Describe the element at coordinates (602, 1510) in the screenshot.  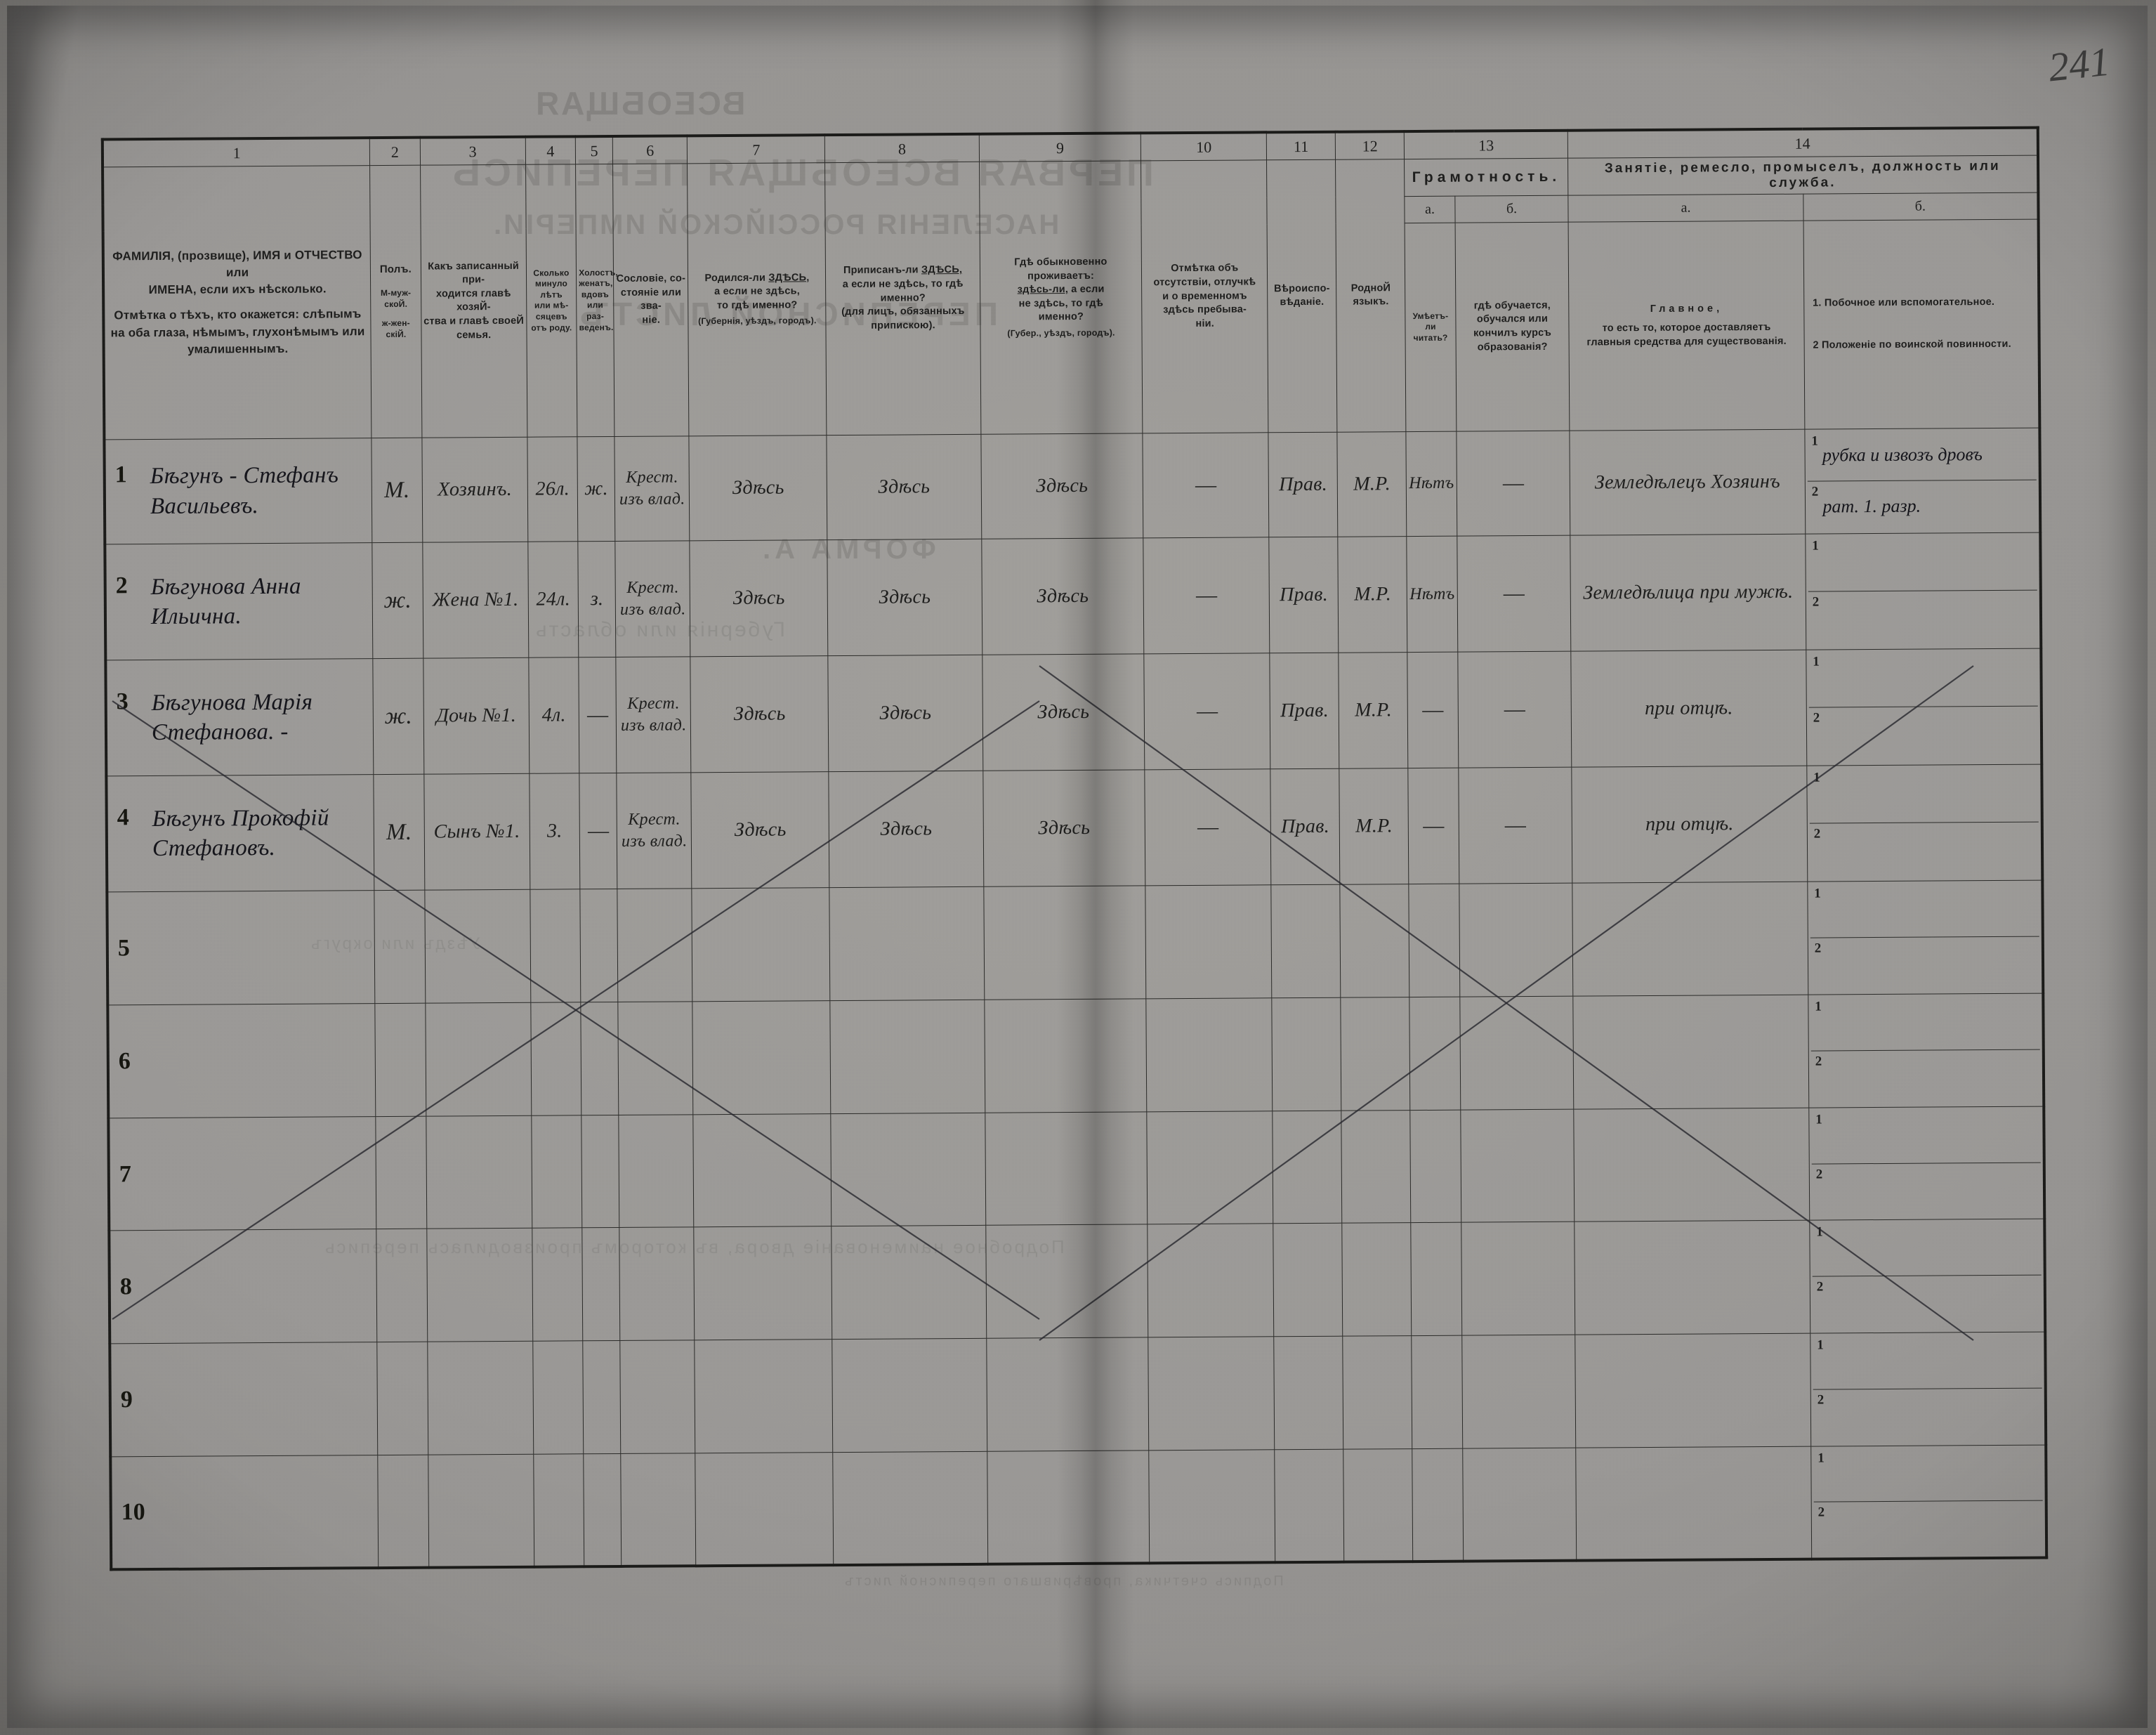
I see `cell-marital` at that location.